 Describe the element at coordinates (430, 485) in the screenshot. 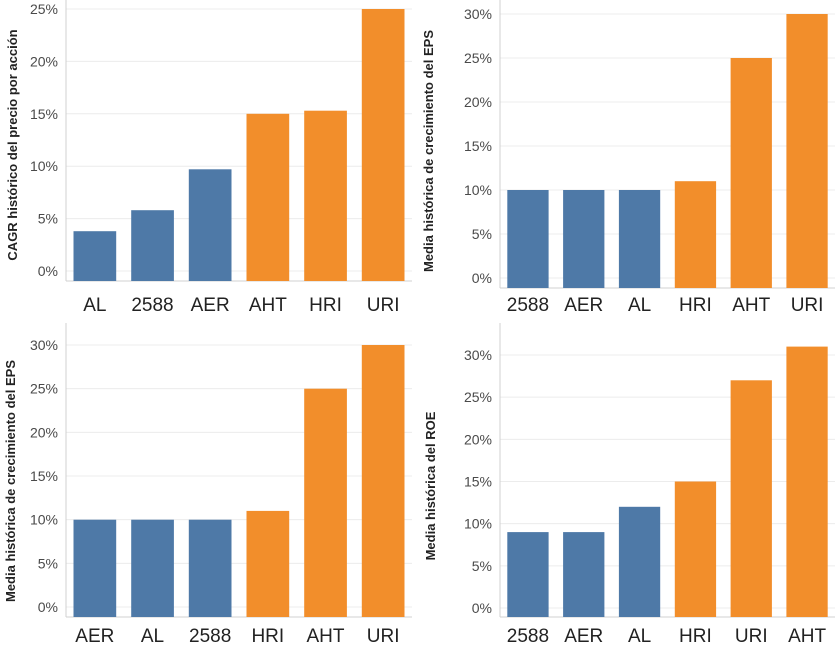

I see `y-axis-title: Media histórica del ROE` at that location.